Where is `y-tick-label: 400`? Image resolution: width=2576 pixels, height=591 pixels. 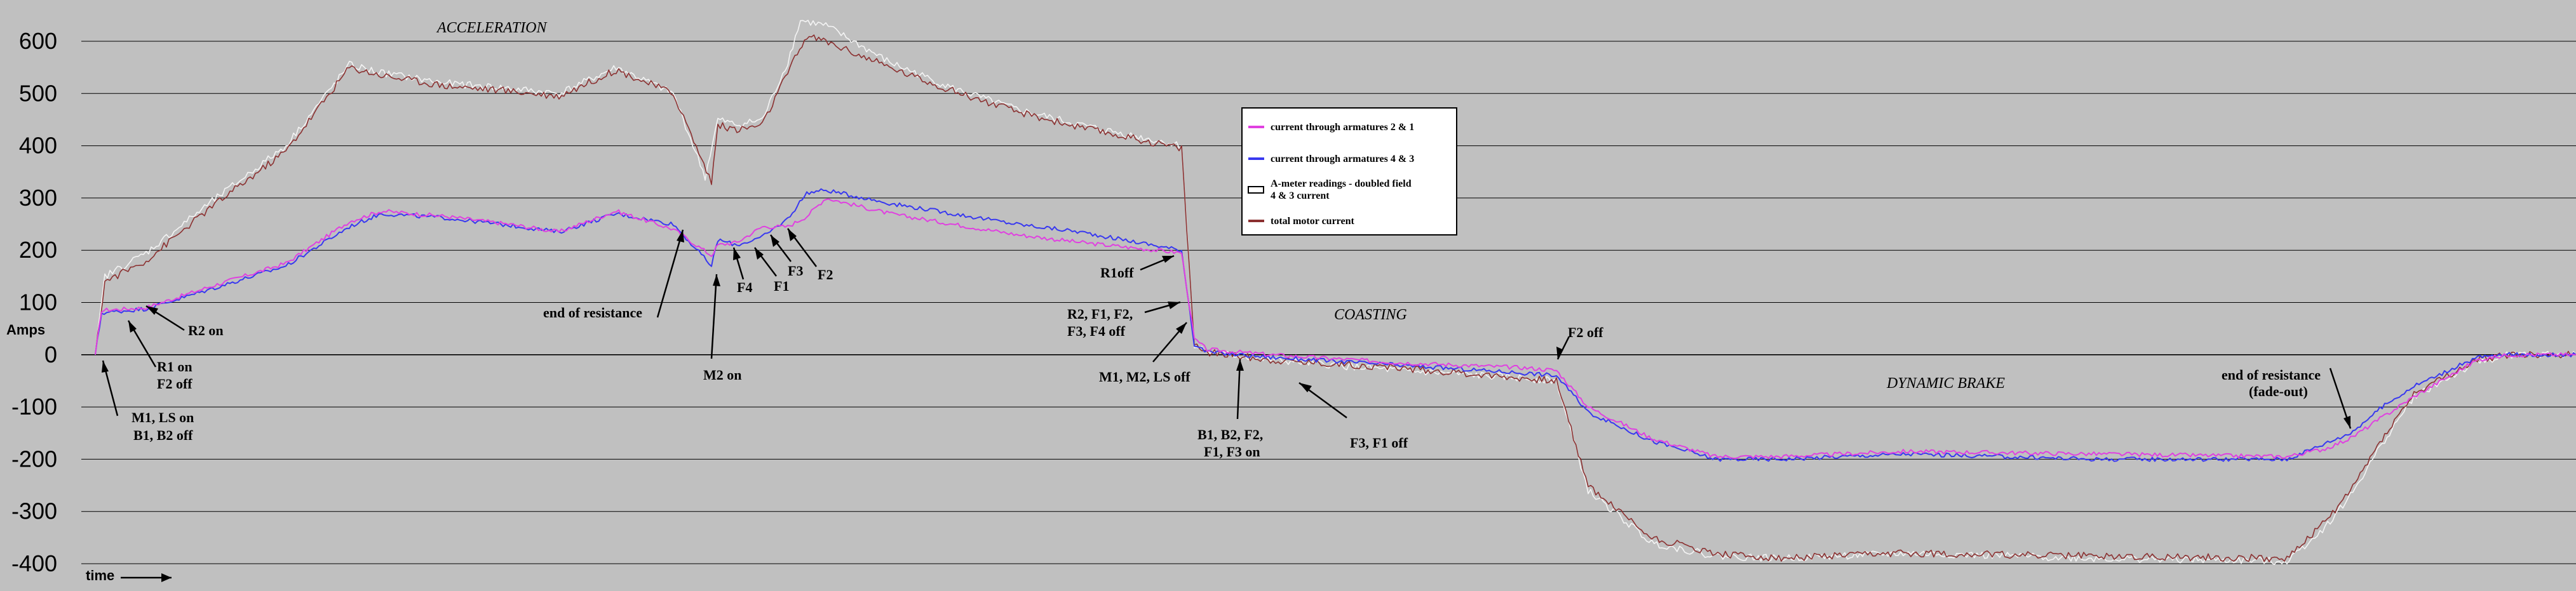 y-tick-label: 400 is located at coordinates (38, 146).